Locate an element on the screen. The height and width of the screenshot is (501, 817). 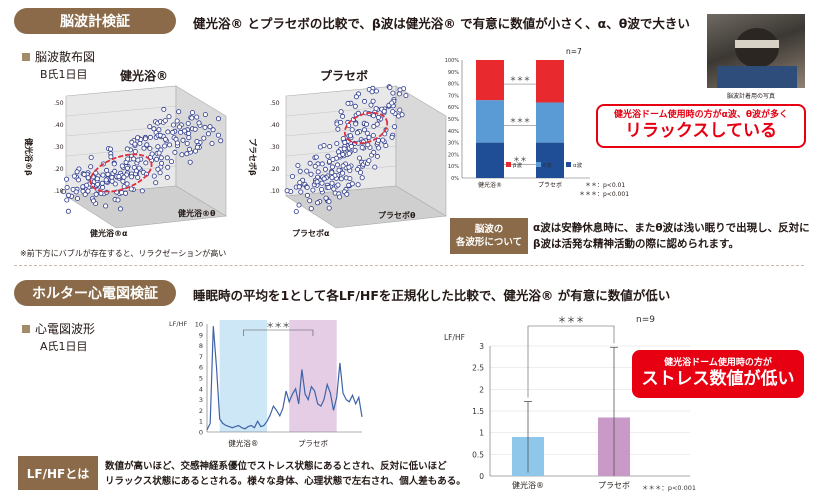
ecg-line is located at coordinates (284, 378).